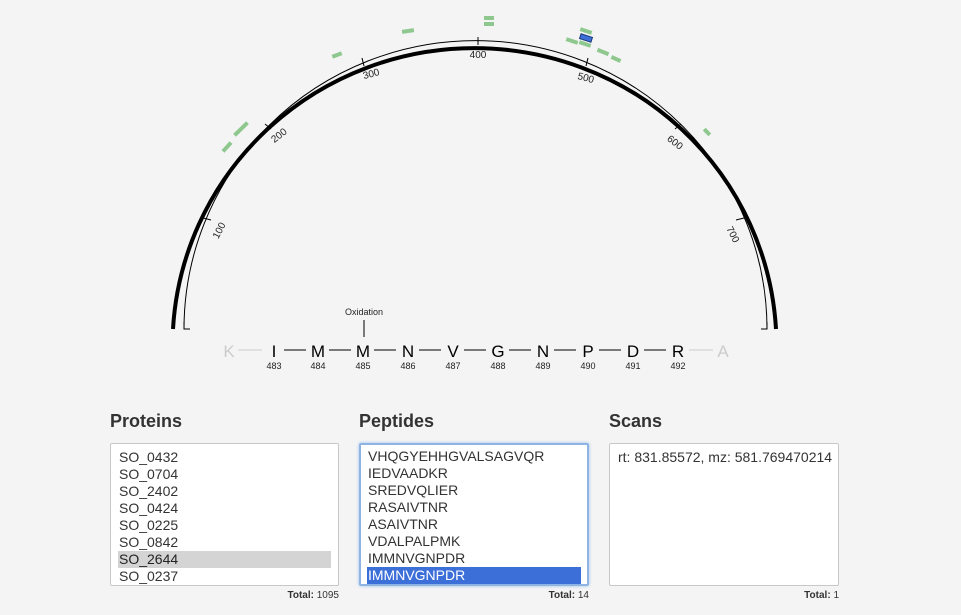 This screenshot has width=961, height=615. What do you see at coordinates (562, 595) in the screenshot?
I see `peptides-total-label: Total:` at bounding box center [562, 595].